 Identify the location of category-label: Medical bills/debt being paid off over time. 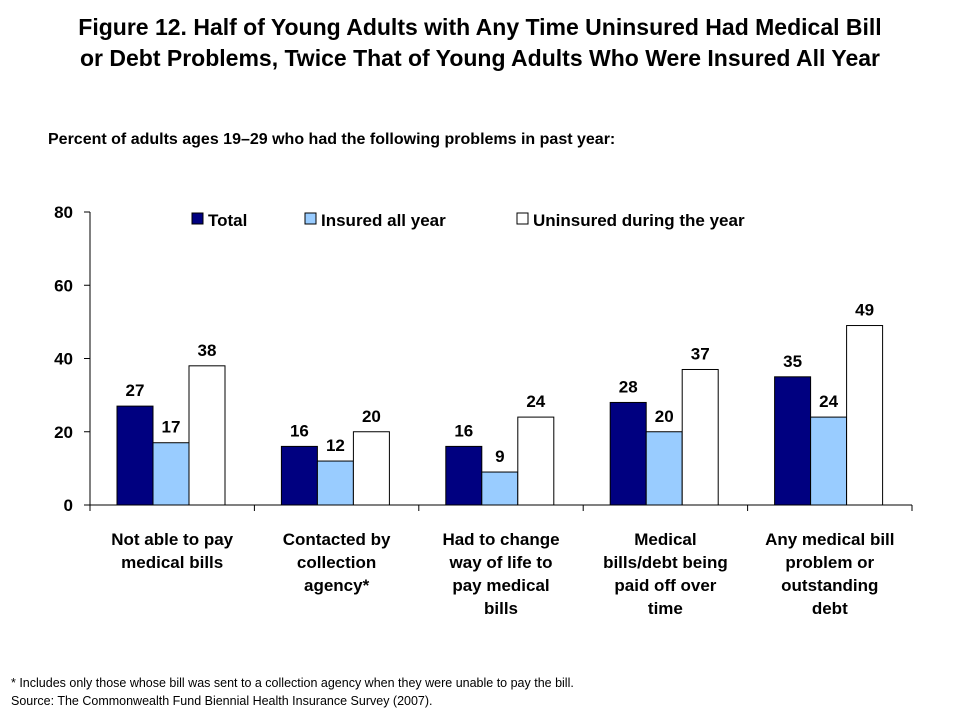
(665, 574).